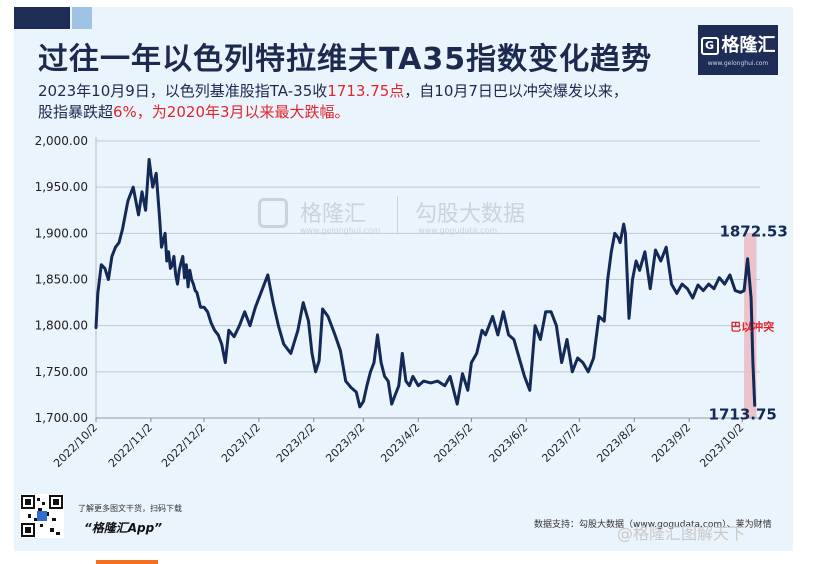 The image size is (815, 564). I want to click on brand-logo-url: www.gelonghui.com, so click(738, 63).